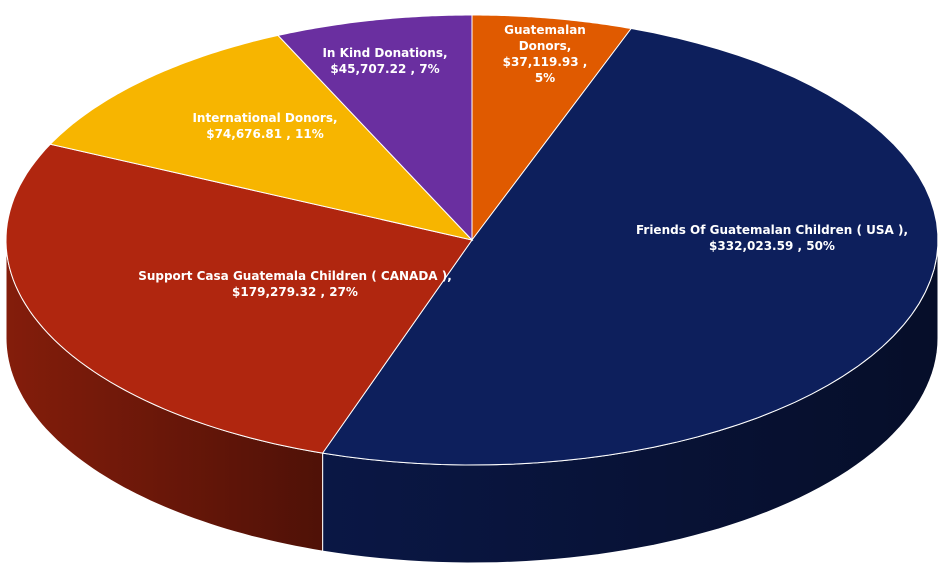 The height and width of the screenshot is (568, 938). What do you see at coordinates (772, 230) in the screenshot?
I see `category-label: Friends Of Guatemalan Children ( USA ),` at bounding box center [772, 230].